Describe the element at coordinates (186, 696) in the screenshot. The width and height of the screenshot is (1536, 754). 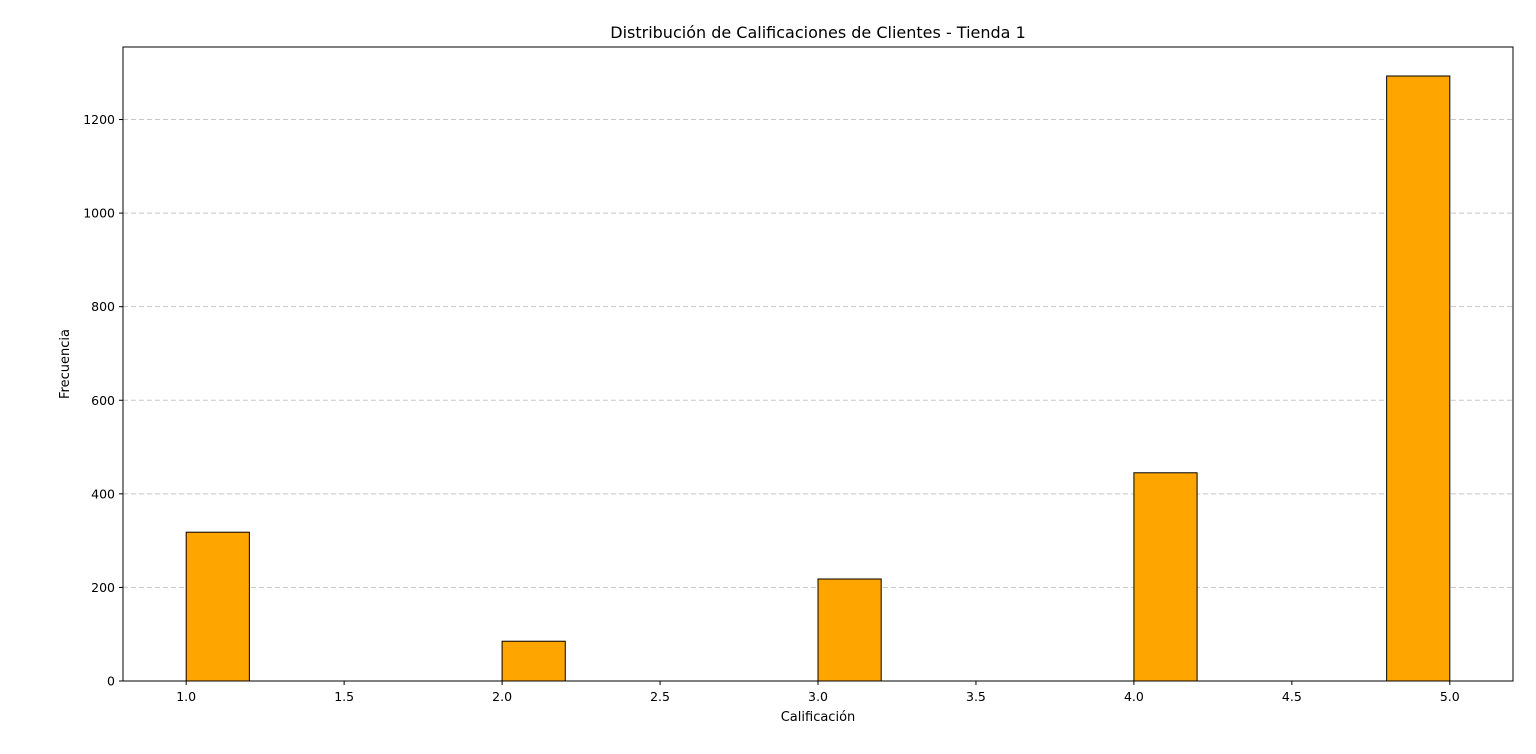
I see `x-tick-label: 1.0` at that location.